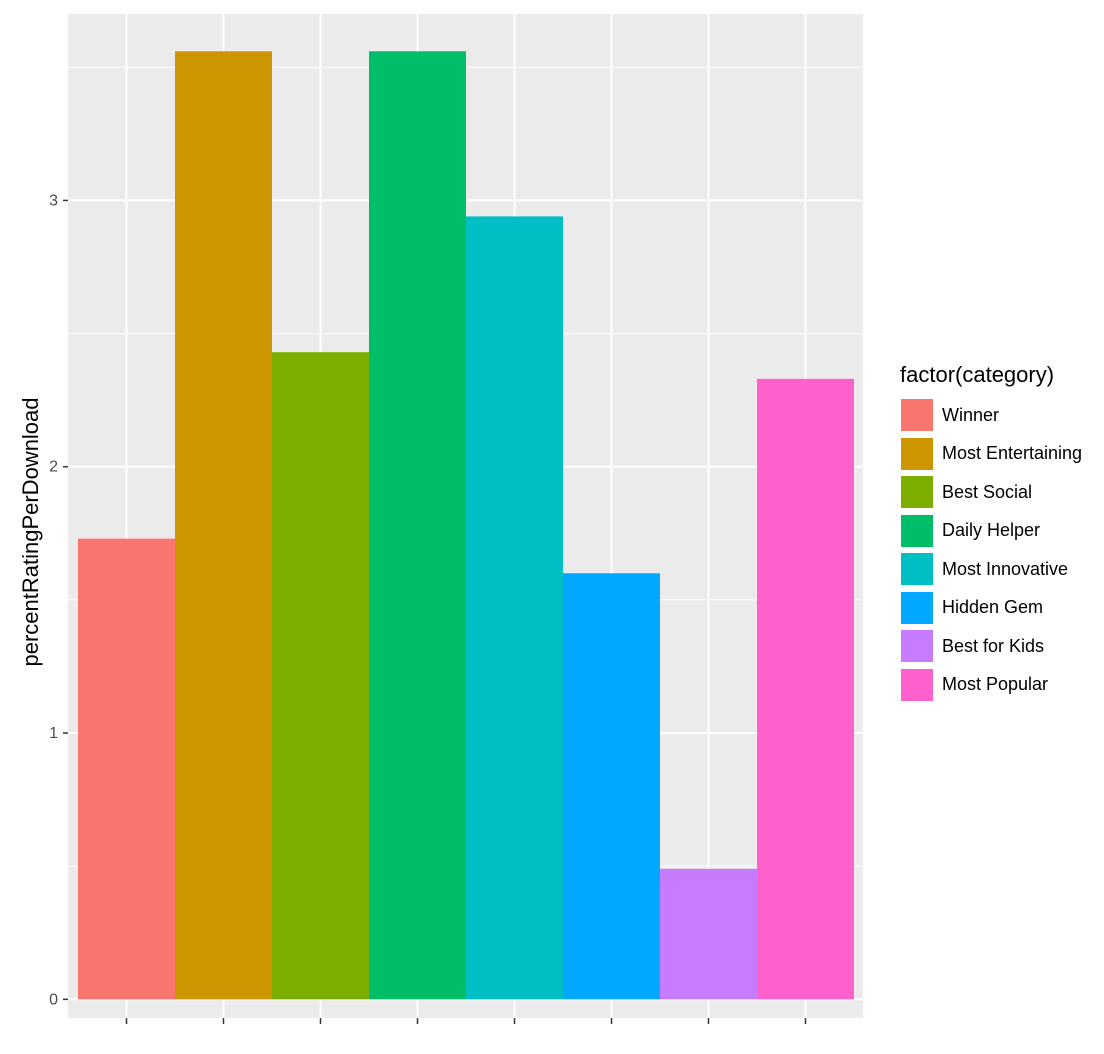 The height and width of the screenshot is (1054, 1104). Describe the element at coordinates (53, 733) in the screenshot. I see `y-tick-label: 1` at that location.